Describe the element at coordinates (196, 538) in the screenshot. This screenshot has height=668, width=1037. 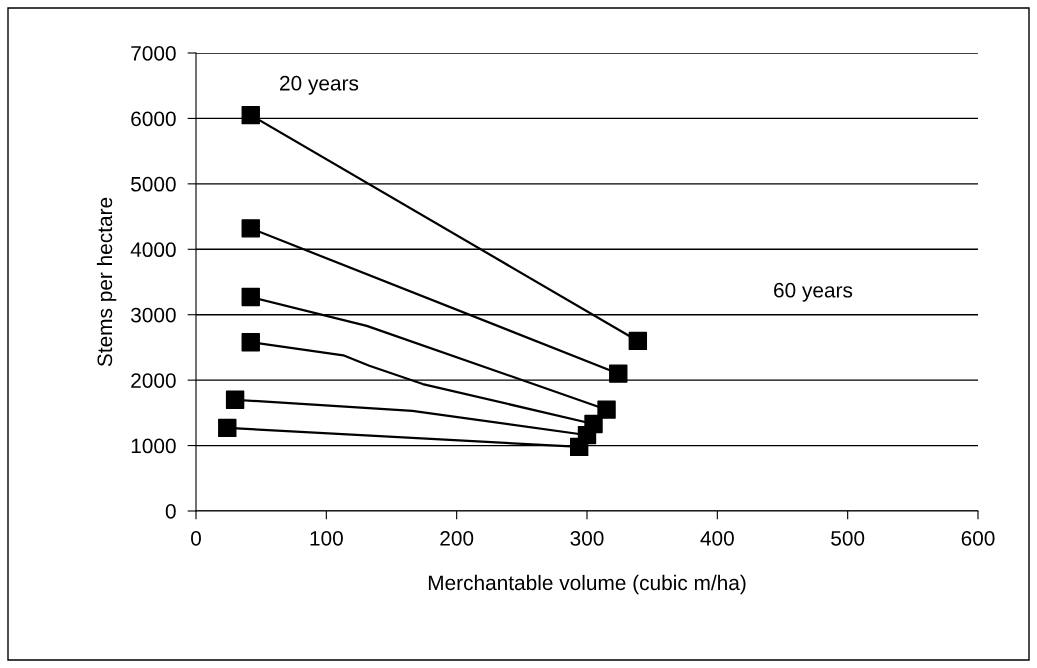
I see `x-tick-label: 0` at that location.